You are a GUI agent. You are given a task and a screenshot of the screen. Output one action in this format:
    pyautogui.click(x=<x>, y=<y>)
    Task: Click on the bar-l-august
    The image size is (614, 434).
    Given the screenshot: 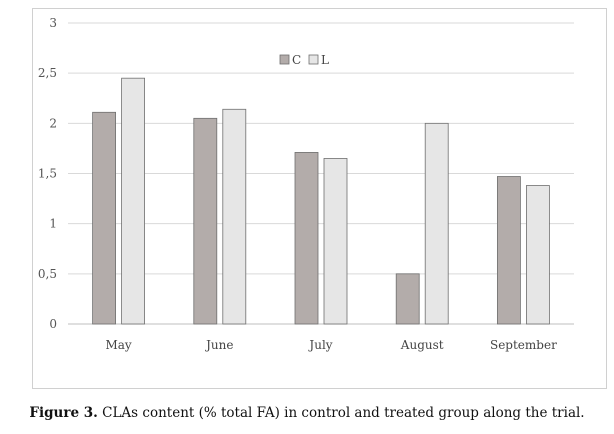 What is the action you would take?
    pyautogui.click(x=436, y=223)
    